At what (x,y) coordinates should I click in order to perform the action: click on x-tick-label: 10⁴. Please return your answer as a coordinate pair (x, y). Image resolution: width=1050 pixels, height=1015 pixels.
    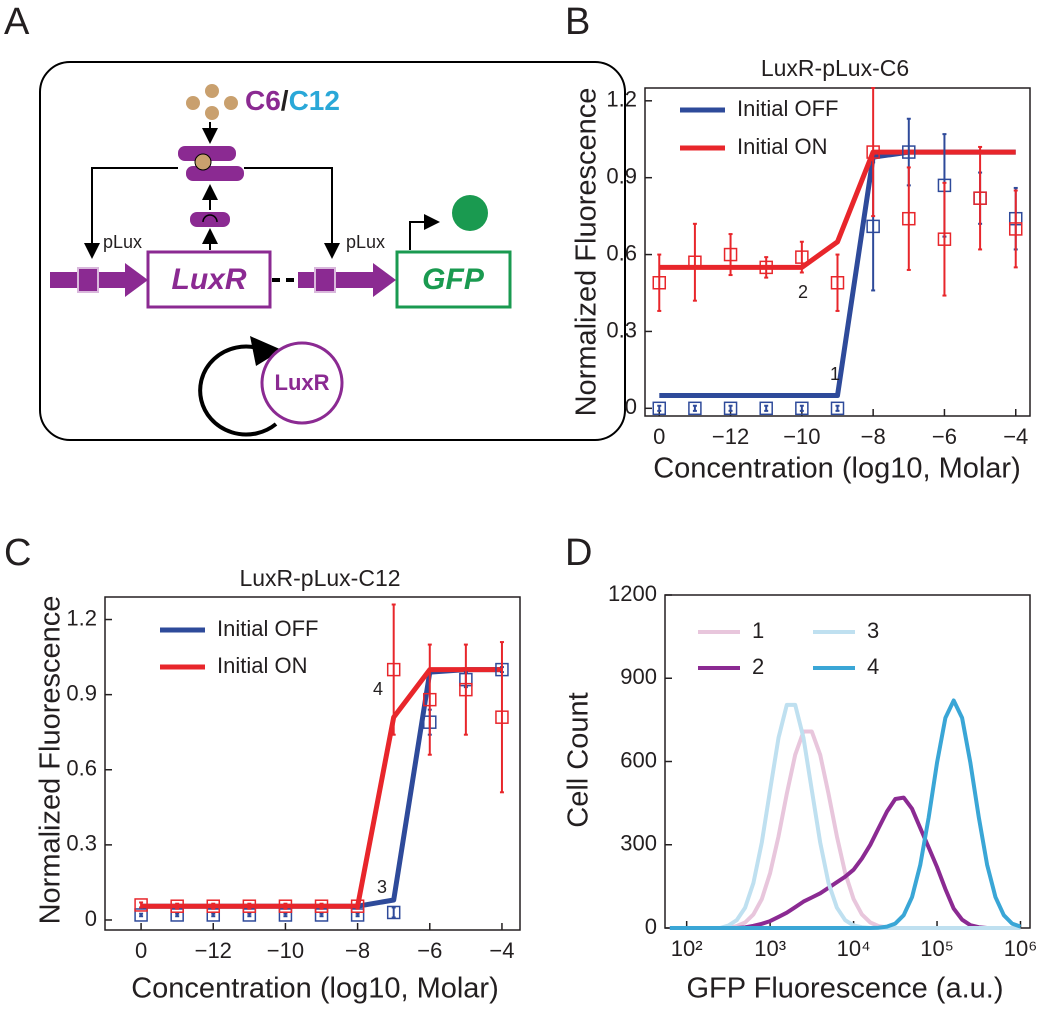
    Looking at the image, I should click on (854, 948).